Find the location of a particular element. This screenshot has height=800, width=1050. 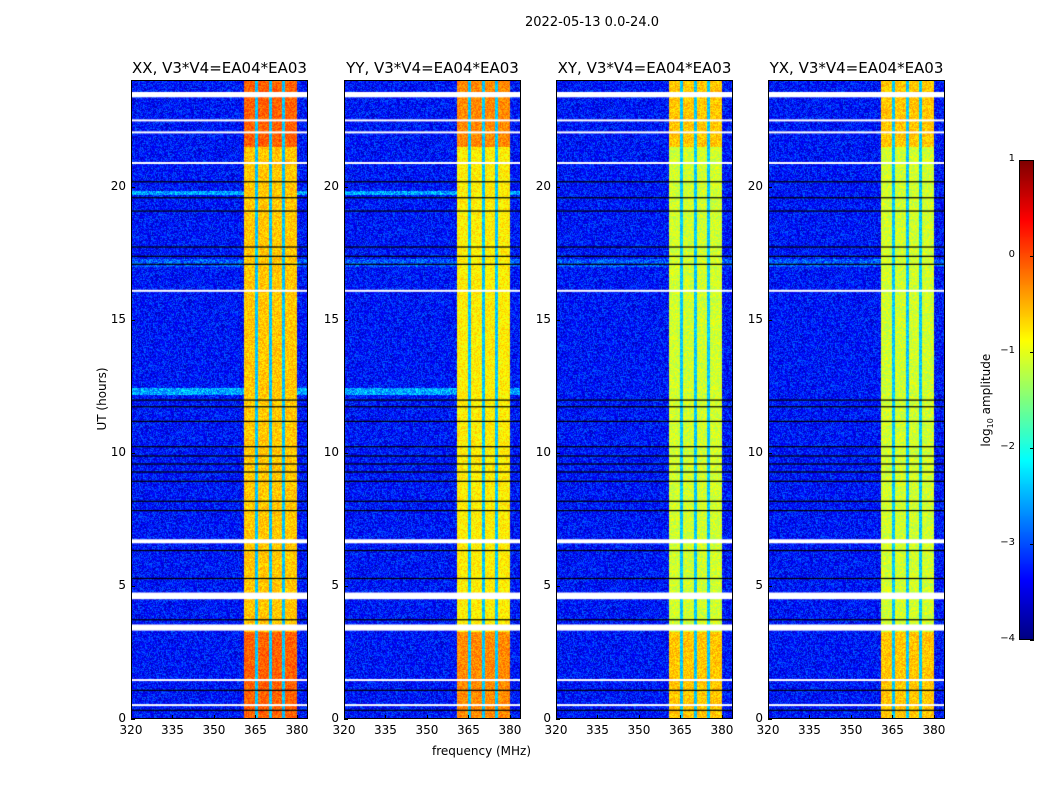

colorbar-label: log10 amplitude is located at coordinates (987, 400).